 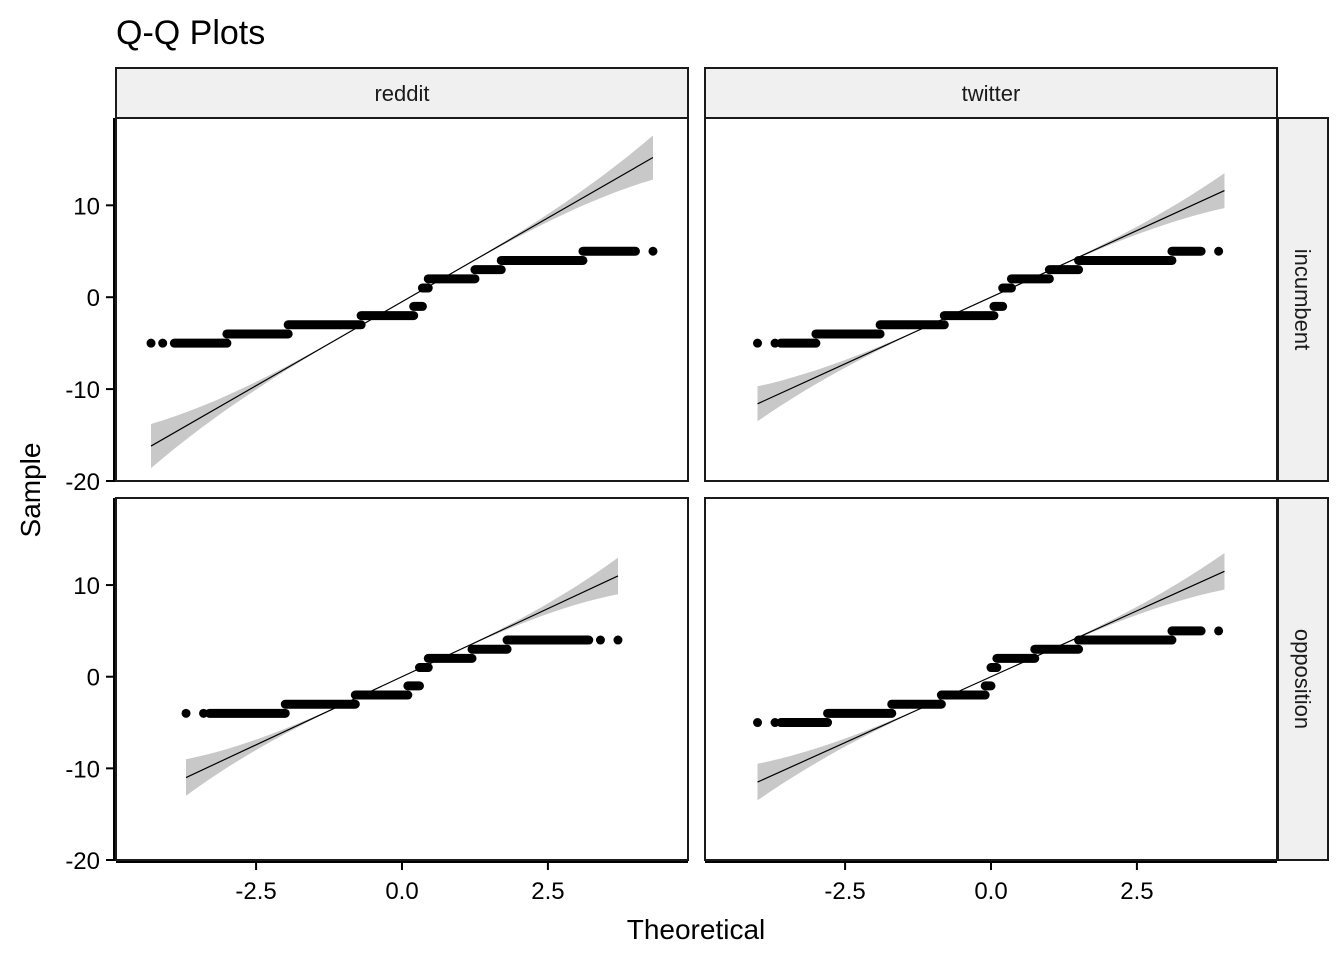 I want to click on x-axis-title: Theoretical, so click(x=696, y=929).